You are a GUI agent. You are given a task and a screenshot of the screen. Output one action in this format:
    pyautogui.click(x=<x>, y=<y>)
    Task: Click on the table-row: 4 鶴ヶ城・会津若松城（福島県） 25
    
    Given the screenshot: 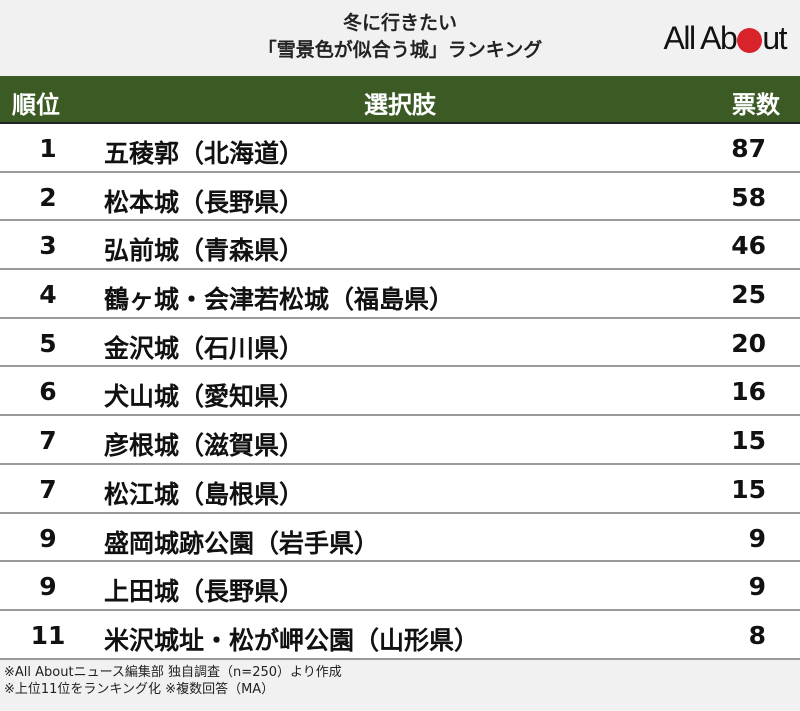 What is the action you would take?
    pyautogui.click(x=400, y=294)
    